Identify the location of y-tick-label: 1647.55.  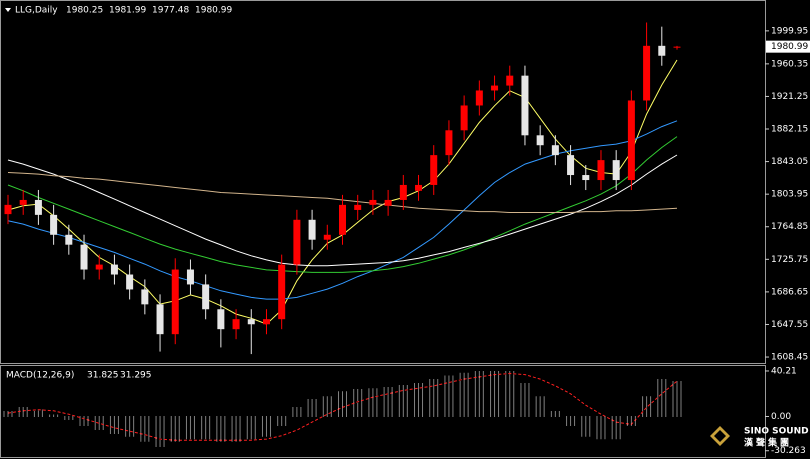
(789, 325).